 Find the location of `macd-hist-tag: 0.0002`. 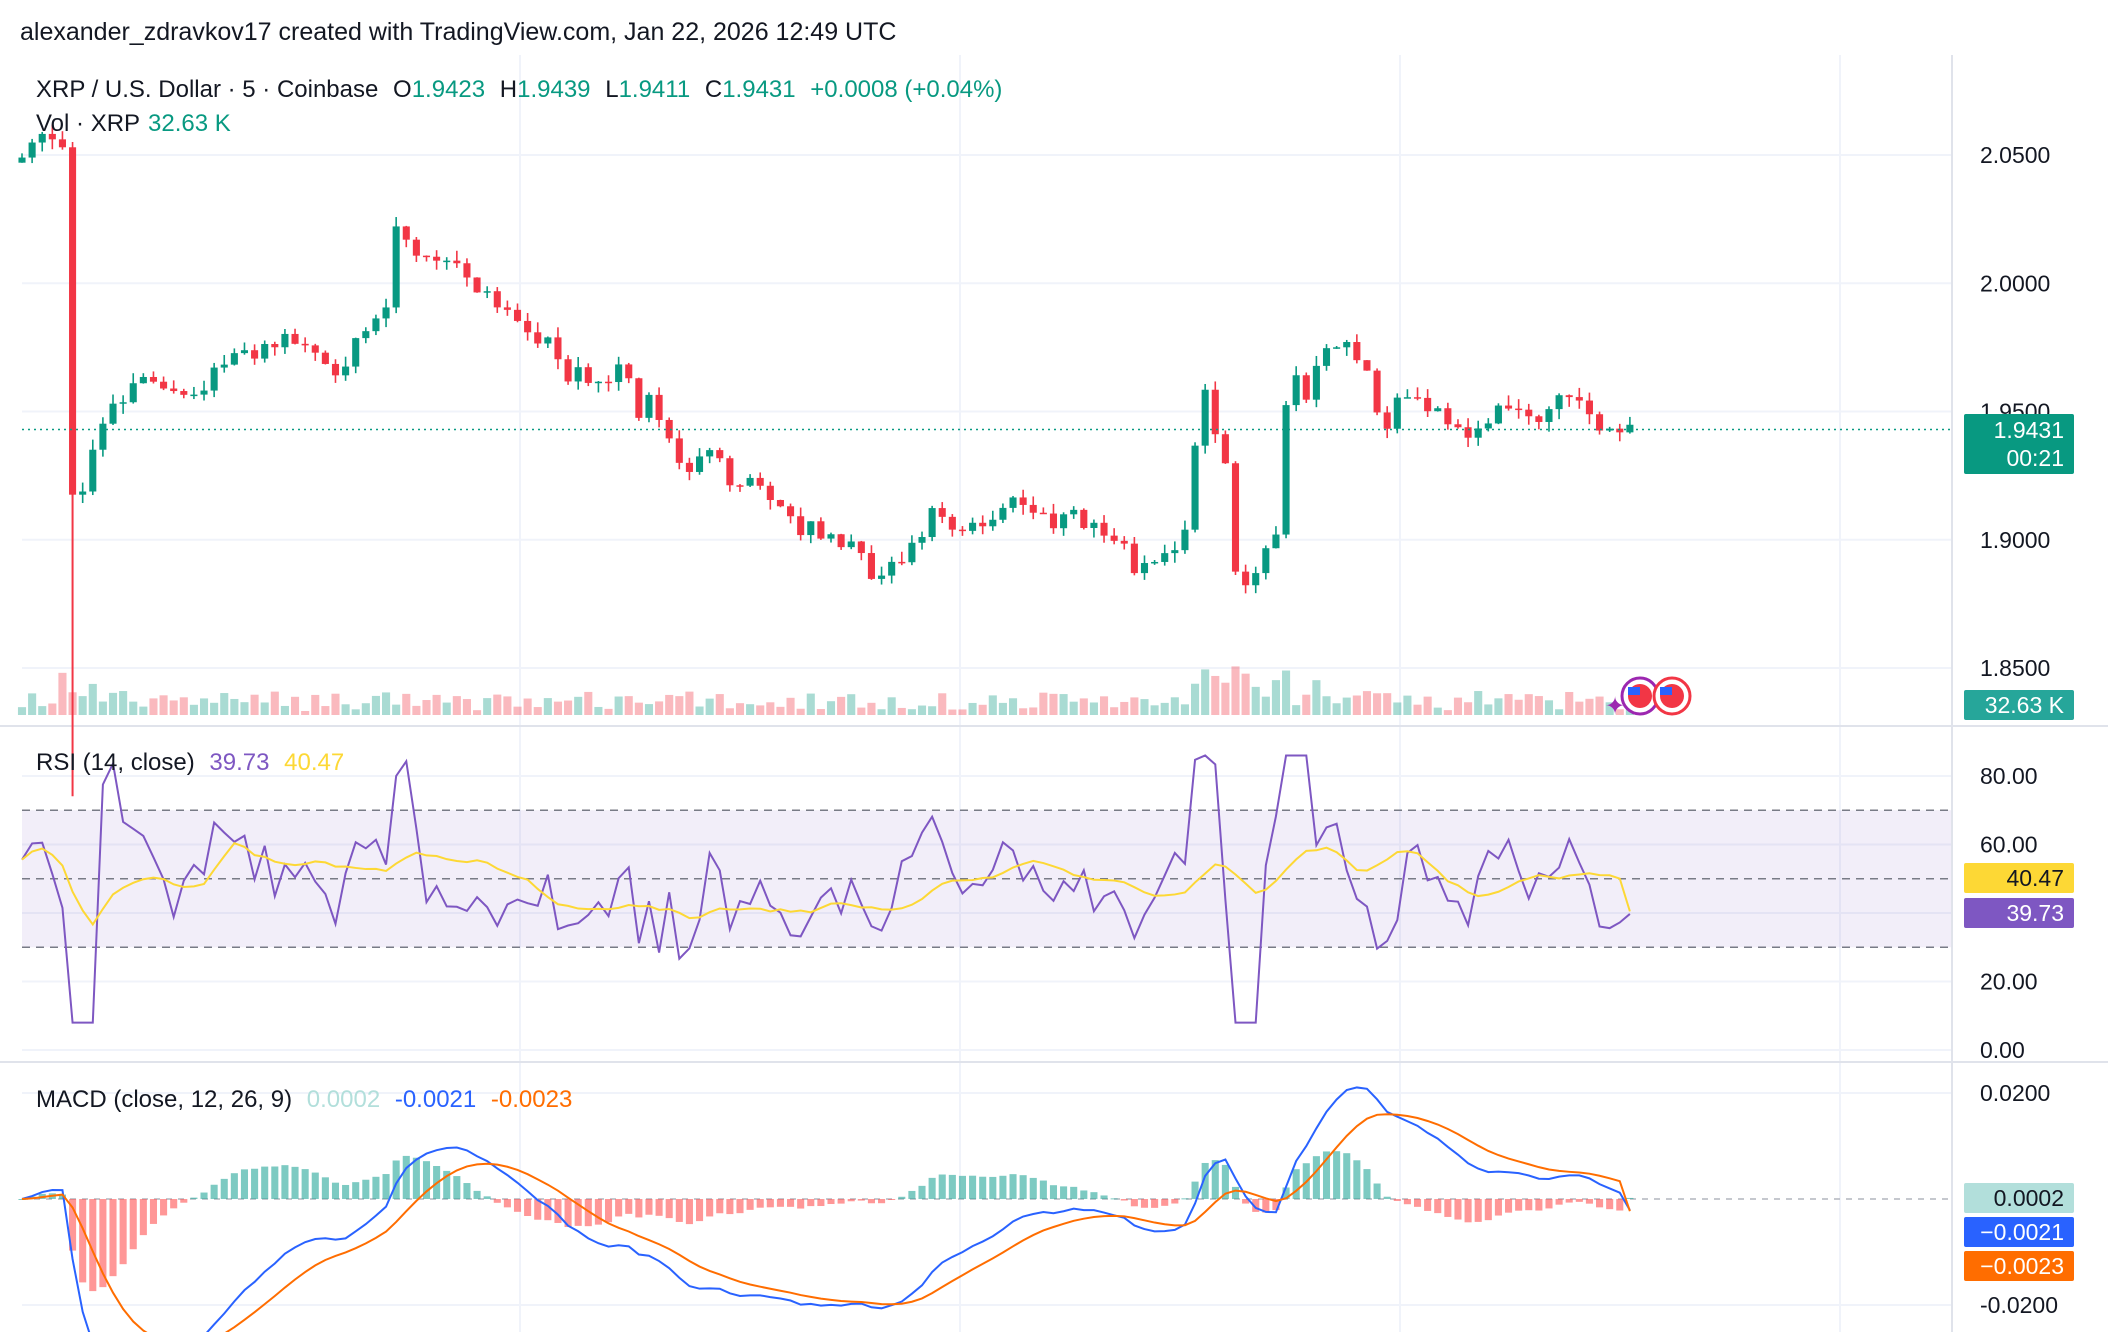

macd-hist-tag: 0.0002 is located at coordinates (2019, 1198).